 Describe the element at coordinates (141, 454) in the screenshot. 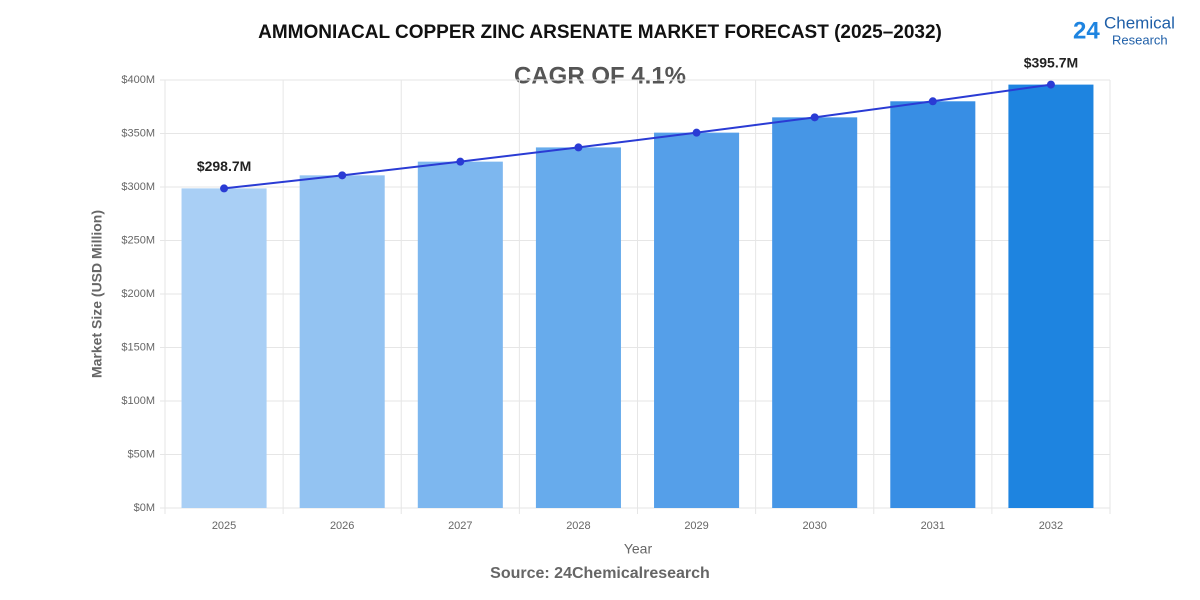

I see `y-tick-label: $50M` at that location.